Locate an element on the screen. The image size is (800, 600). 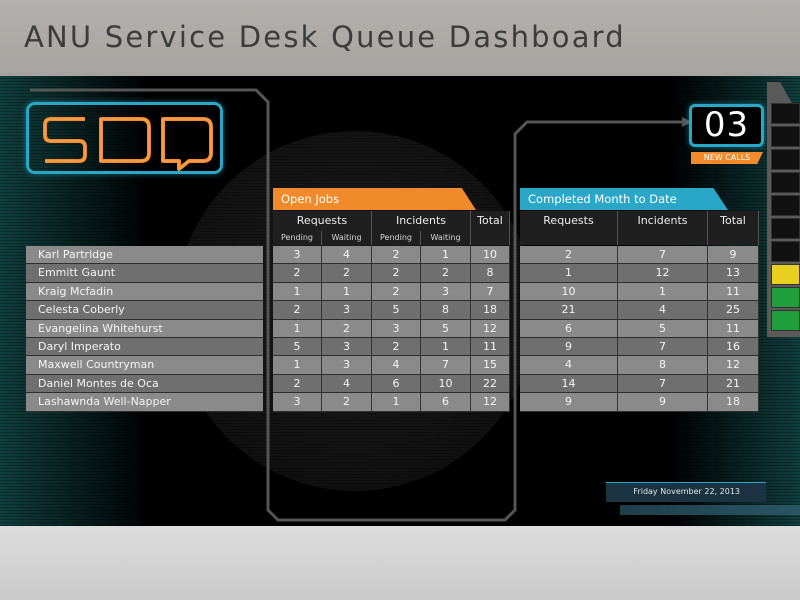
table-row: 1 3 4 7 15 is located at coordinates (391, 365).